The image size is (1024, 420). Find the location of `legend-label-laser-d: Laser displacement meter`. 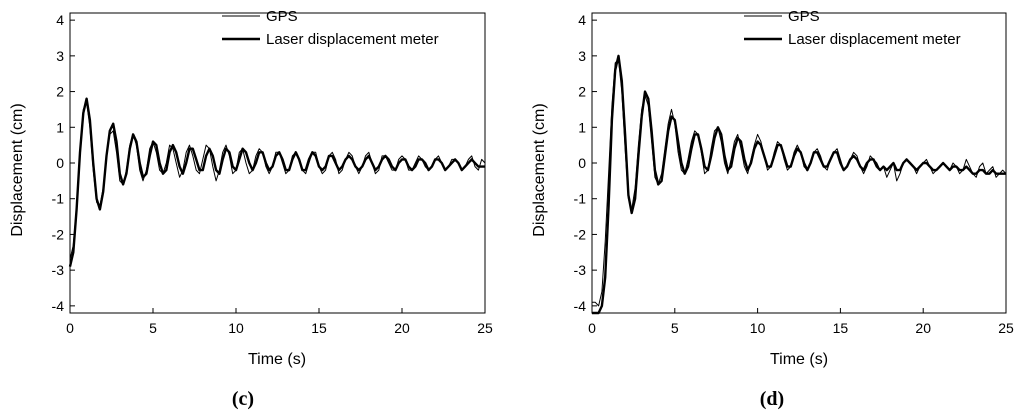

legend-label-laser-d: Laser displacement meter is located at coordinates (874, 39).